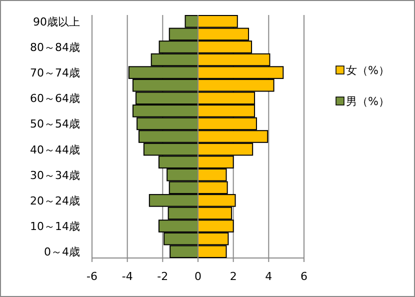 The height and width of the screenshot is (297, 415). Describe the element at coordinates (55, 175) in the screenshot. I see `y-tick-label: 30～34歳` at that location.